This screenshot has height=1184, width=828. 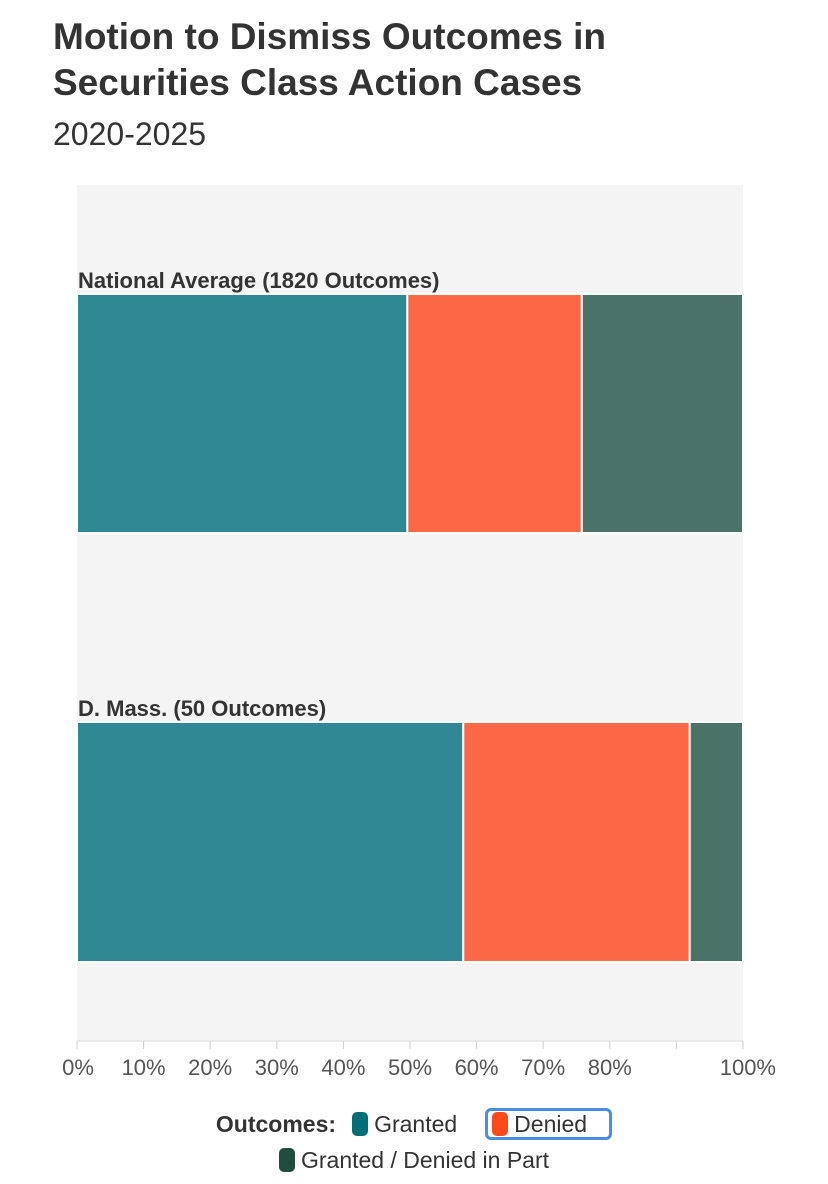 I want to click on x-tick-label: 0%, so click(x=78, y=1067).